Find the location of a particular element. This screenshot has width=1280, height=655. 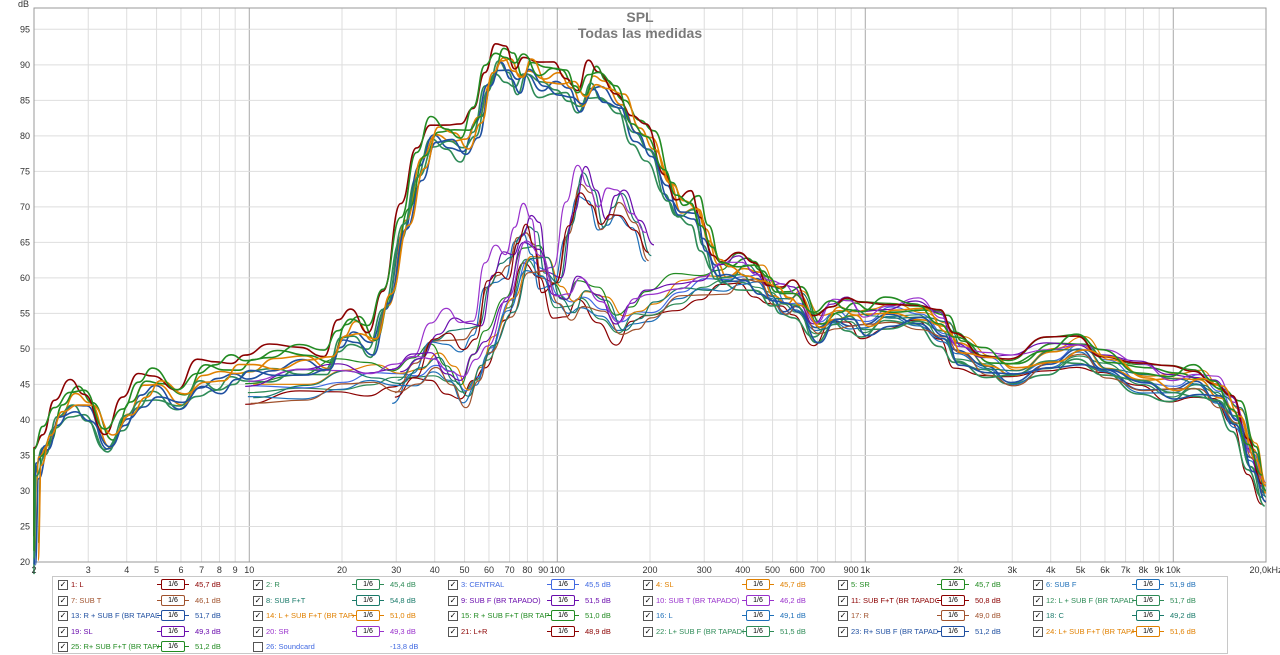

x-tick-label: 8 is located at coordinates (219, 570).